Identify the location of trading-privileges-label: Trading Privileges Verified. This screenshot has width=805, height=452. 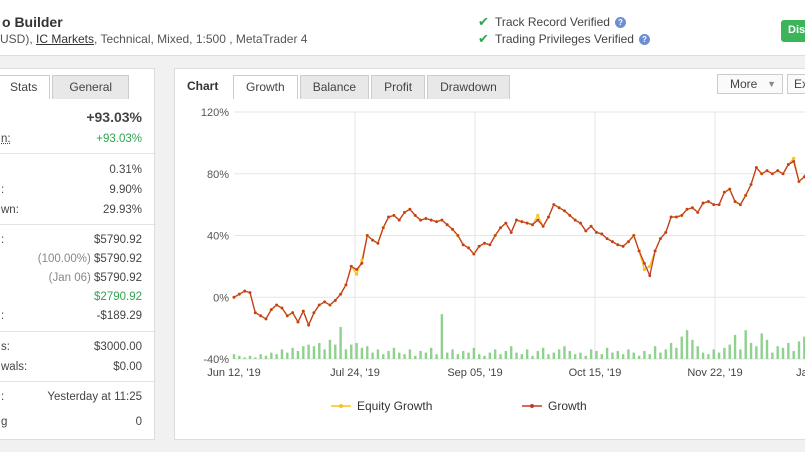
(564, 39).